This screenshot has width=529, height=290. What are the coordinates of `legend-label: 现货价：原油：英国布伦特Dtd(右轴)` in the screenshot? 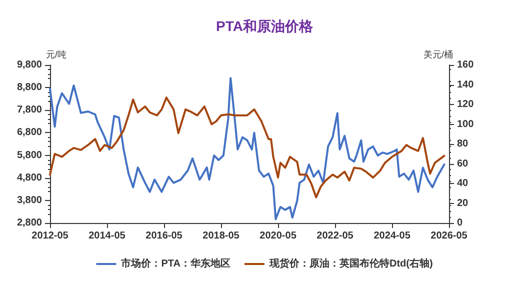 It's located at (350, 264).